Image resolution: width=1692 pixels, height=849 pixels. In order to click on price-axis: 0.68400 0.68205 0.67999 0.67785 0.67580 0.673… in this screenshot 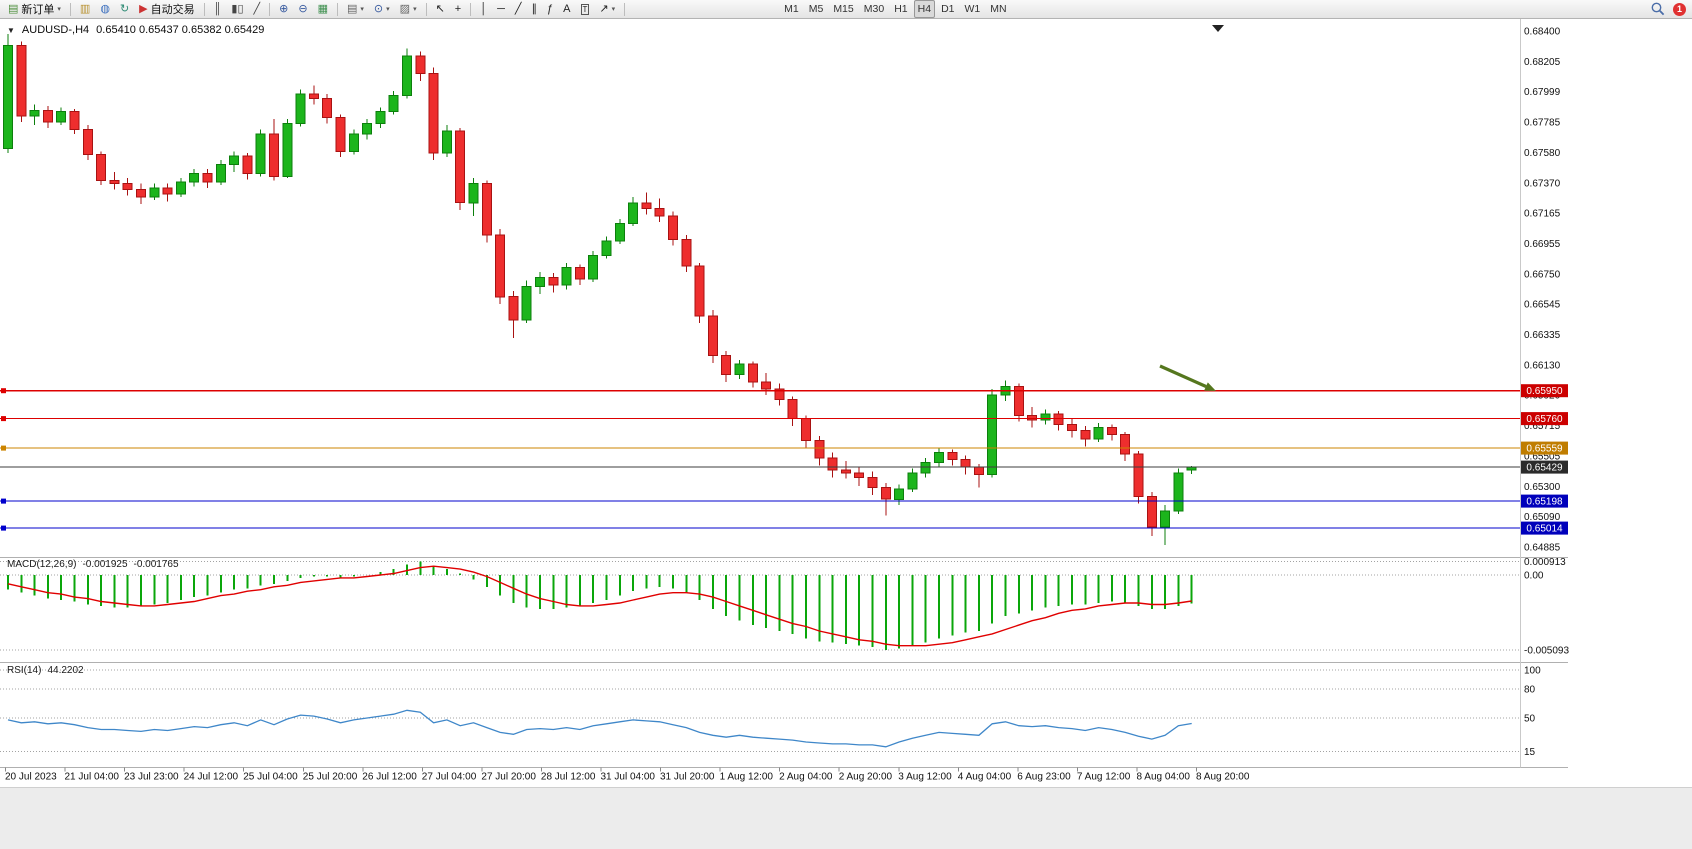, I will do `click(1542, 290)`.